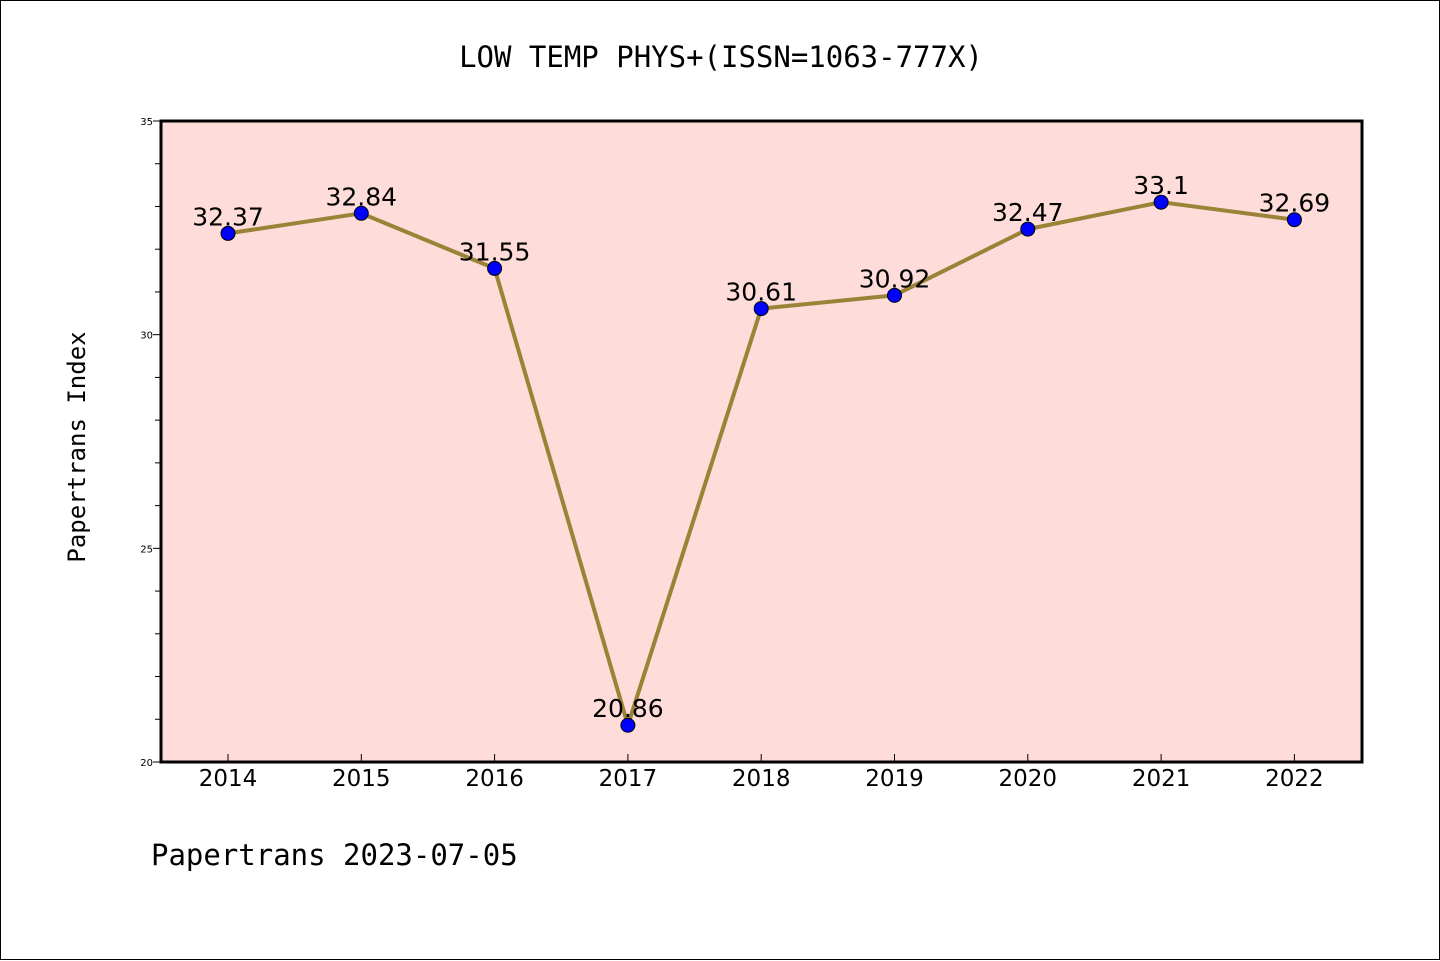 Image resolution: width=1440 pixels, height=961 pixels. I want to click on x-tick-label: 2018, so click(761, 779).